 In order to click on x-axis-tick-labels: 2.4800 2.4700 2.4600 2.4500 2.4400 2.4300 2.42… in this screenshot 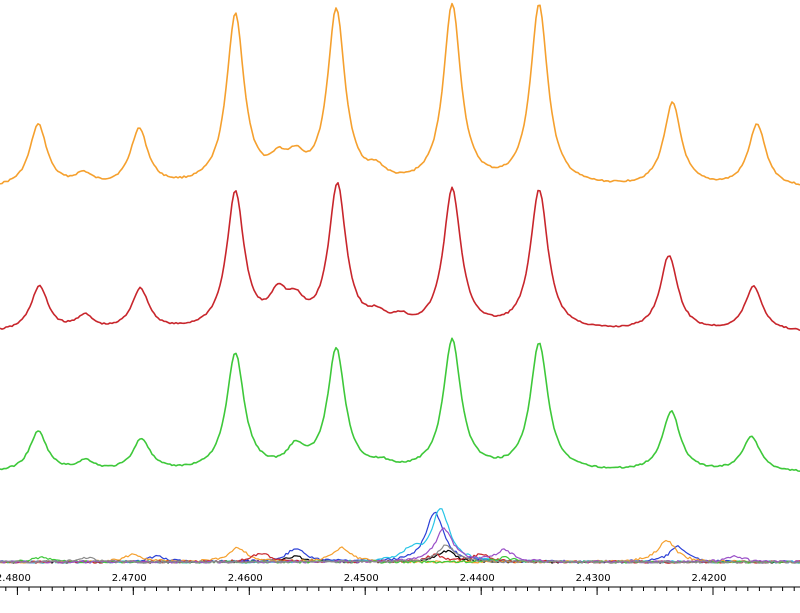, I will do `click(363, 578)`.